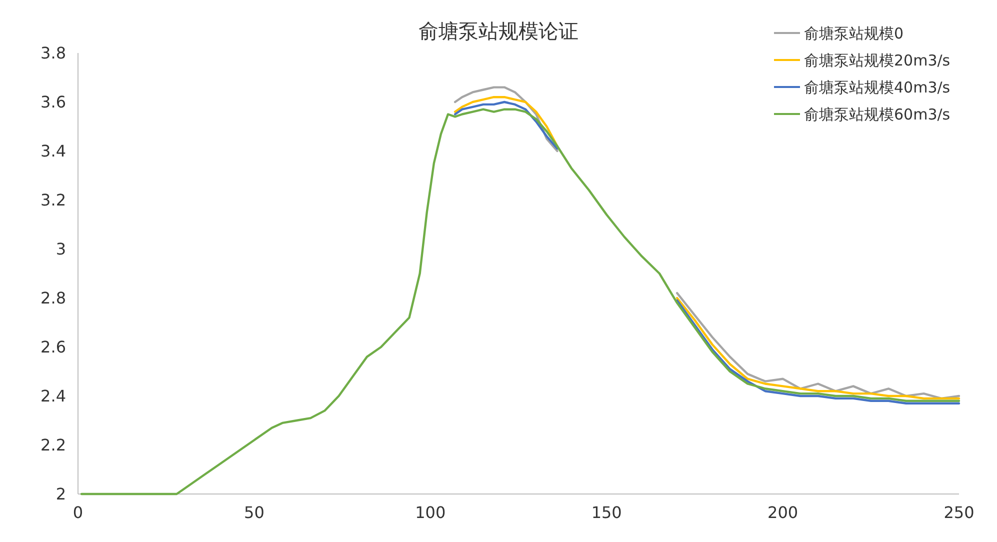 The width and height of the screenshot is (997, 542). Describe the element at coordinates (53, 53) in the screenshot. I see `y-tick-label: 3.8` at that location.